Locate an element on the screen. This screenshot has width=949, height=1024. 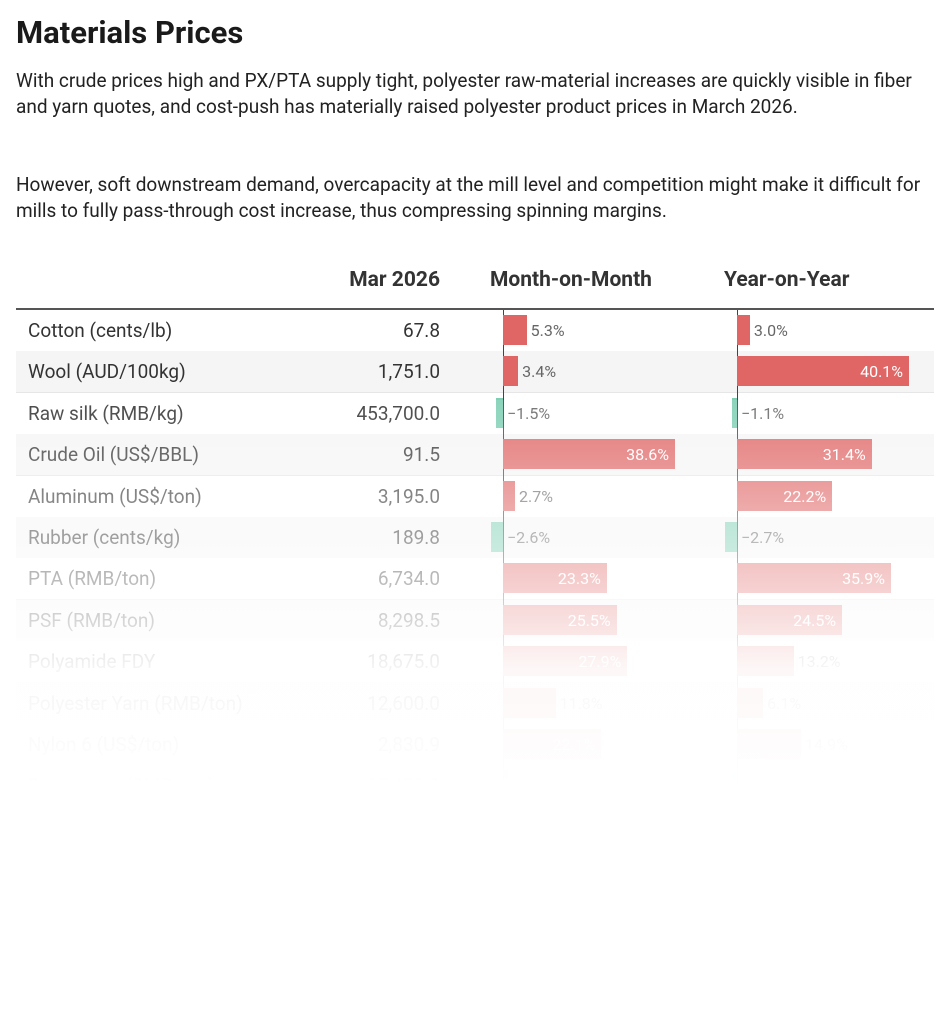
price: 1,751.0 is located at coordinates (408, 372).